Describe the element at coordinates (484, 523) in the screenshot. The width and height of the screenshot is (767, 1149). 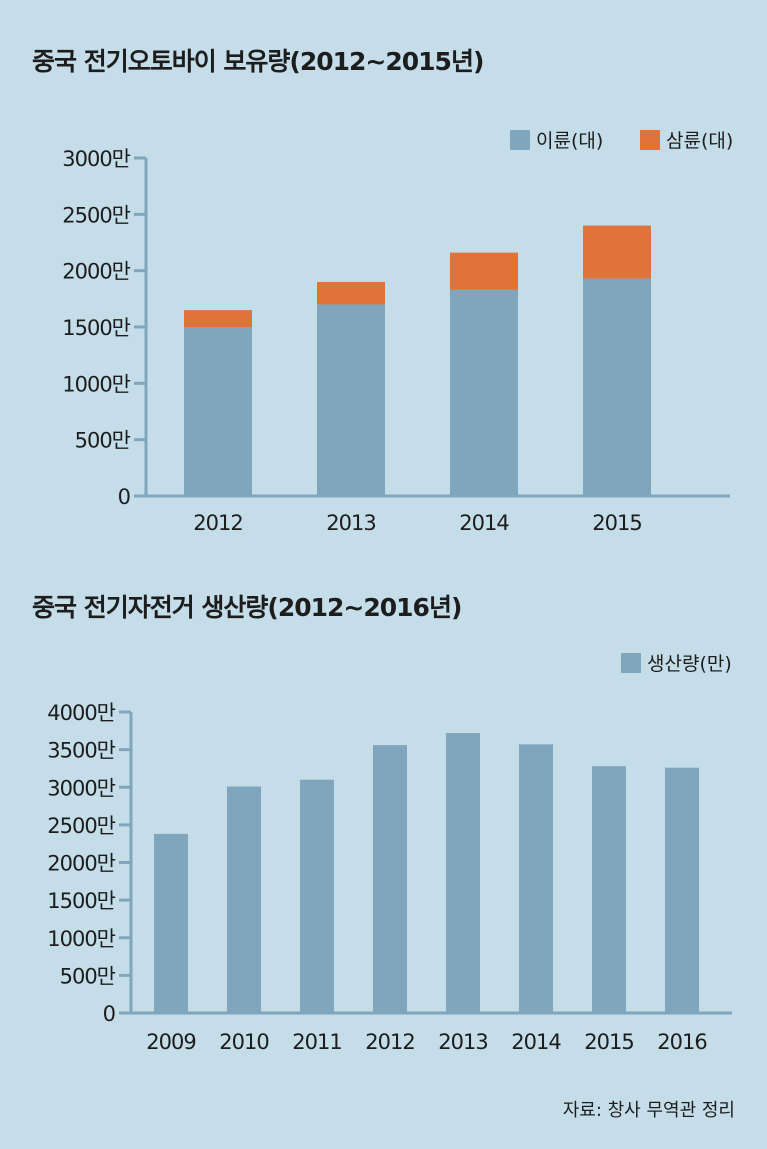
I see `chart1-xtick-label: 2014` at that location.